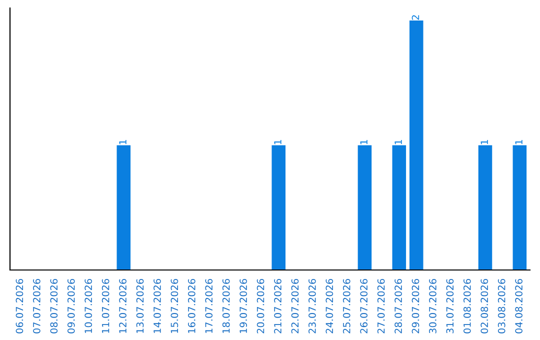  What do you see at coordinates (518, 306) in the screenshot?
I see `x-tick-label: 04.08.2026` at bounding box center [518, 306].